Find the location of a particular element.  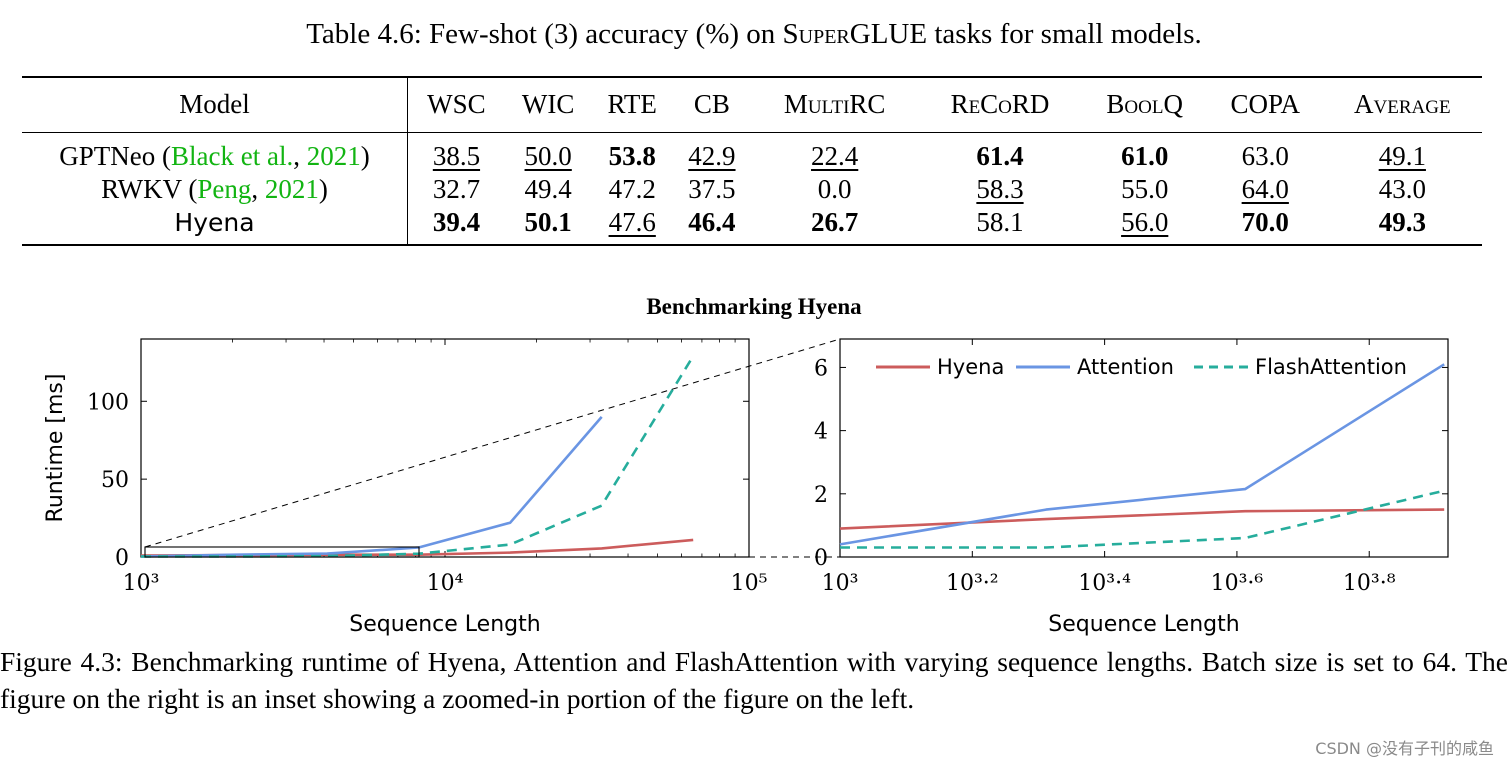

score-cell: 55.0 is located at coordinates (1145, 189).